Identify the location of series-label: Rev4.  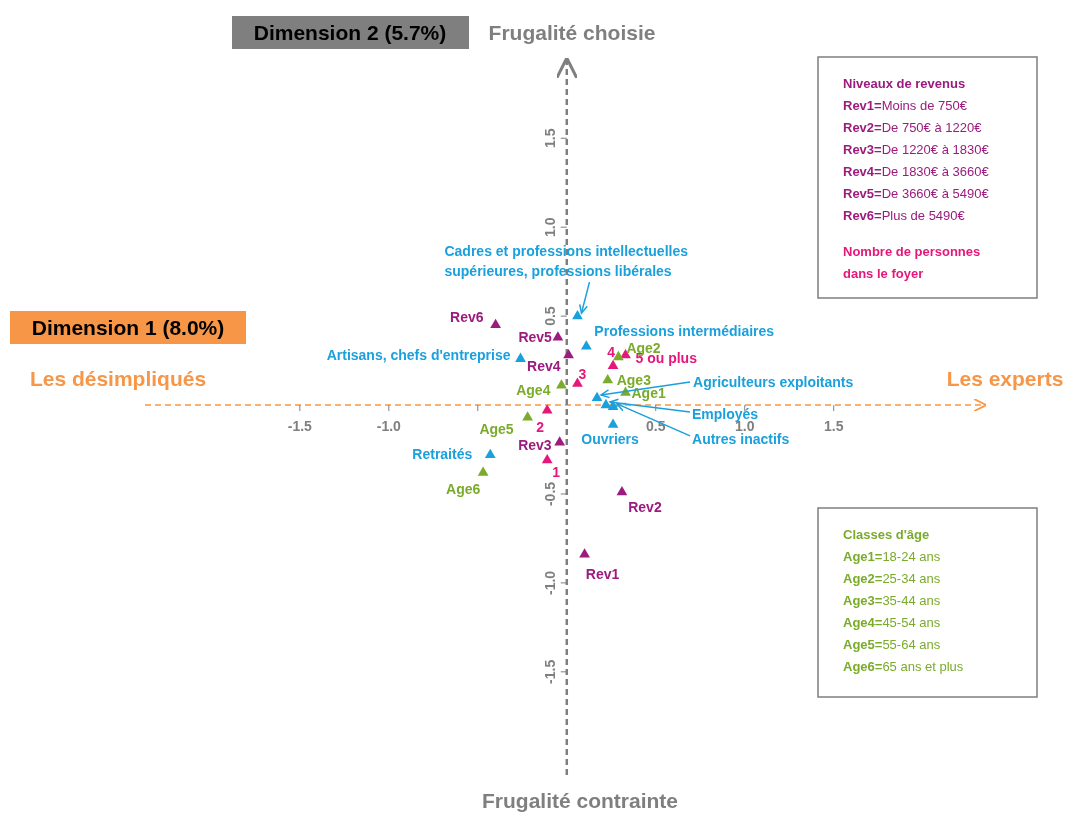
(544, 366).